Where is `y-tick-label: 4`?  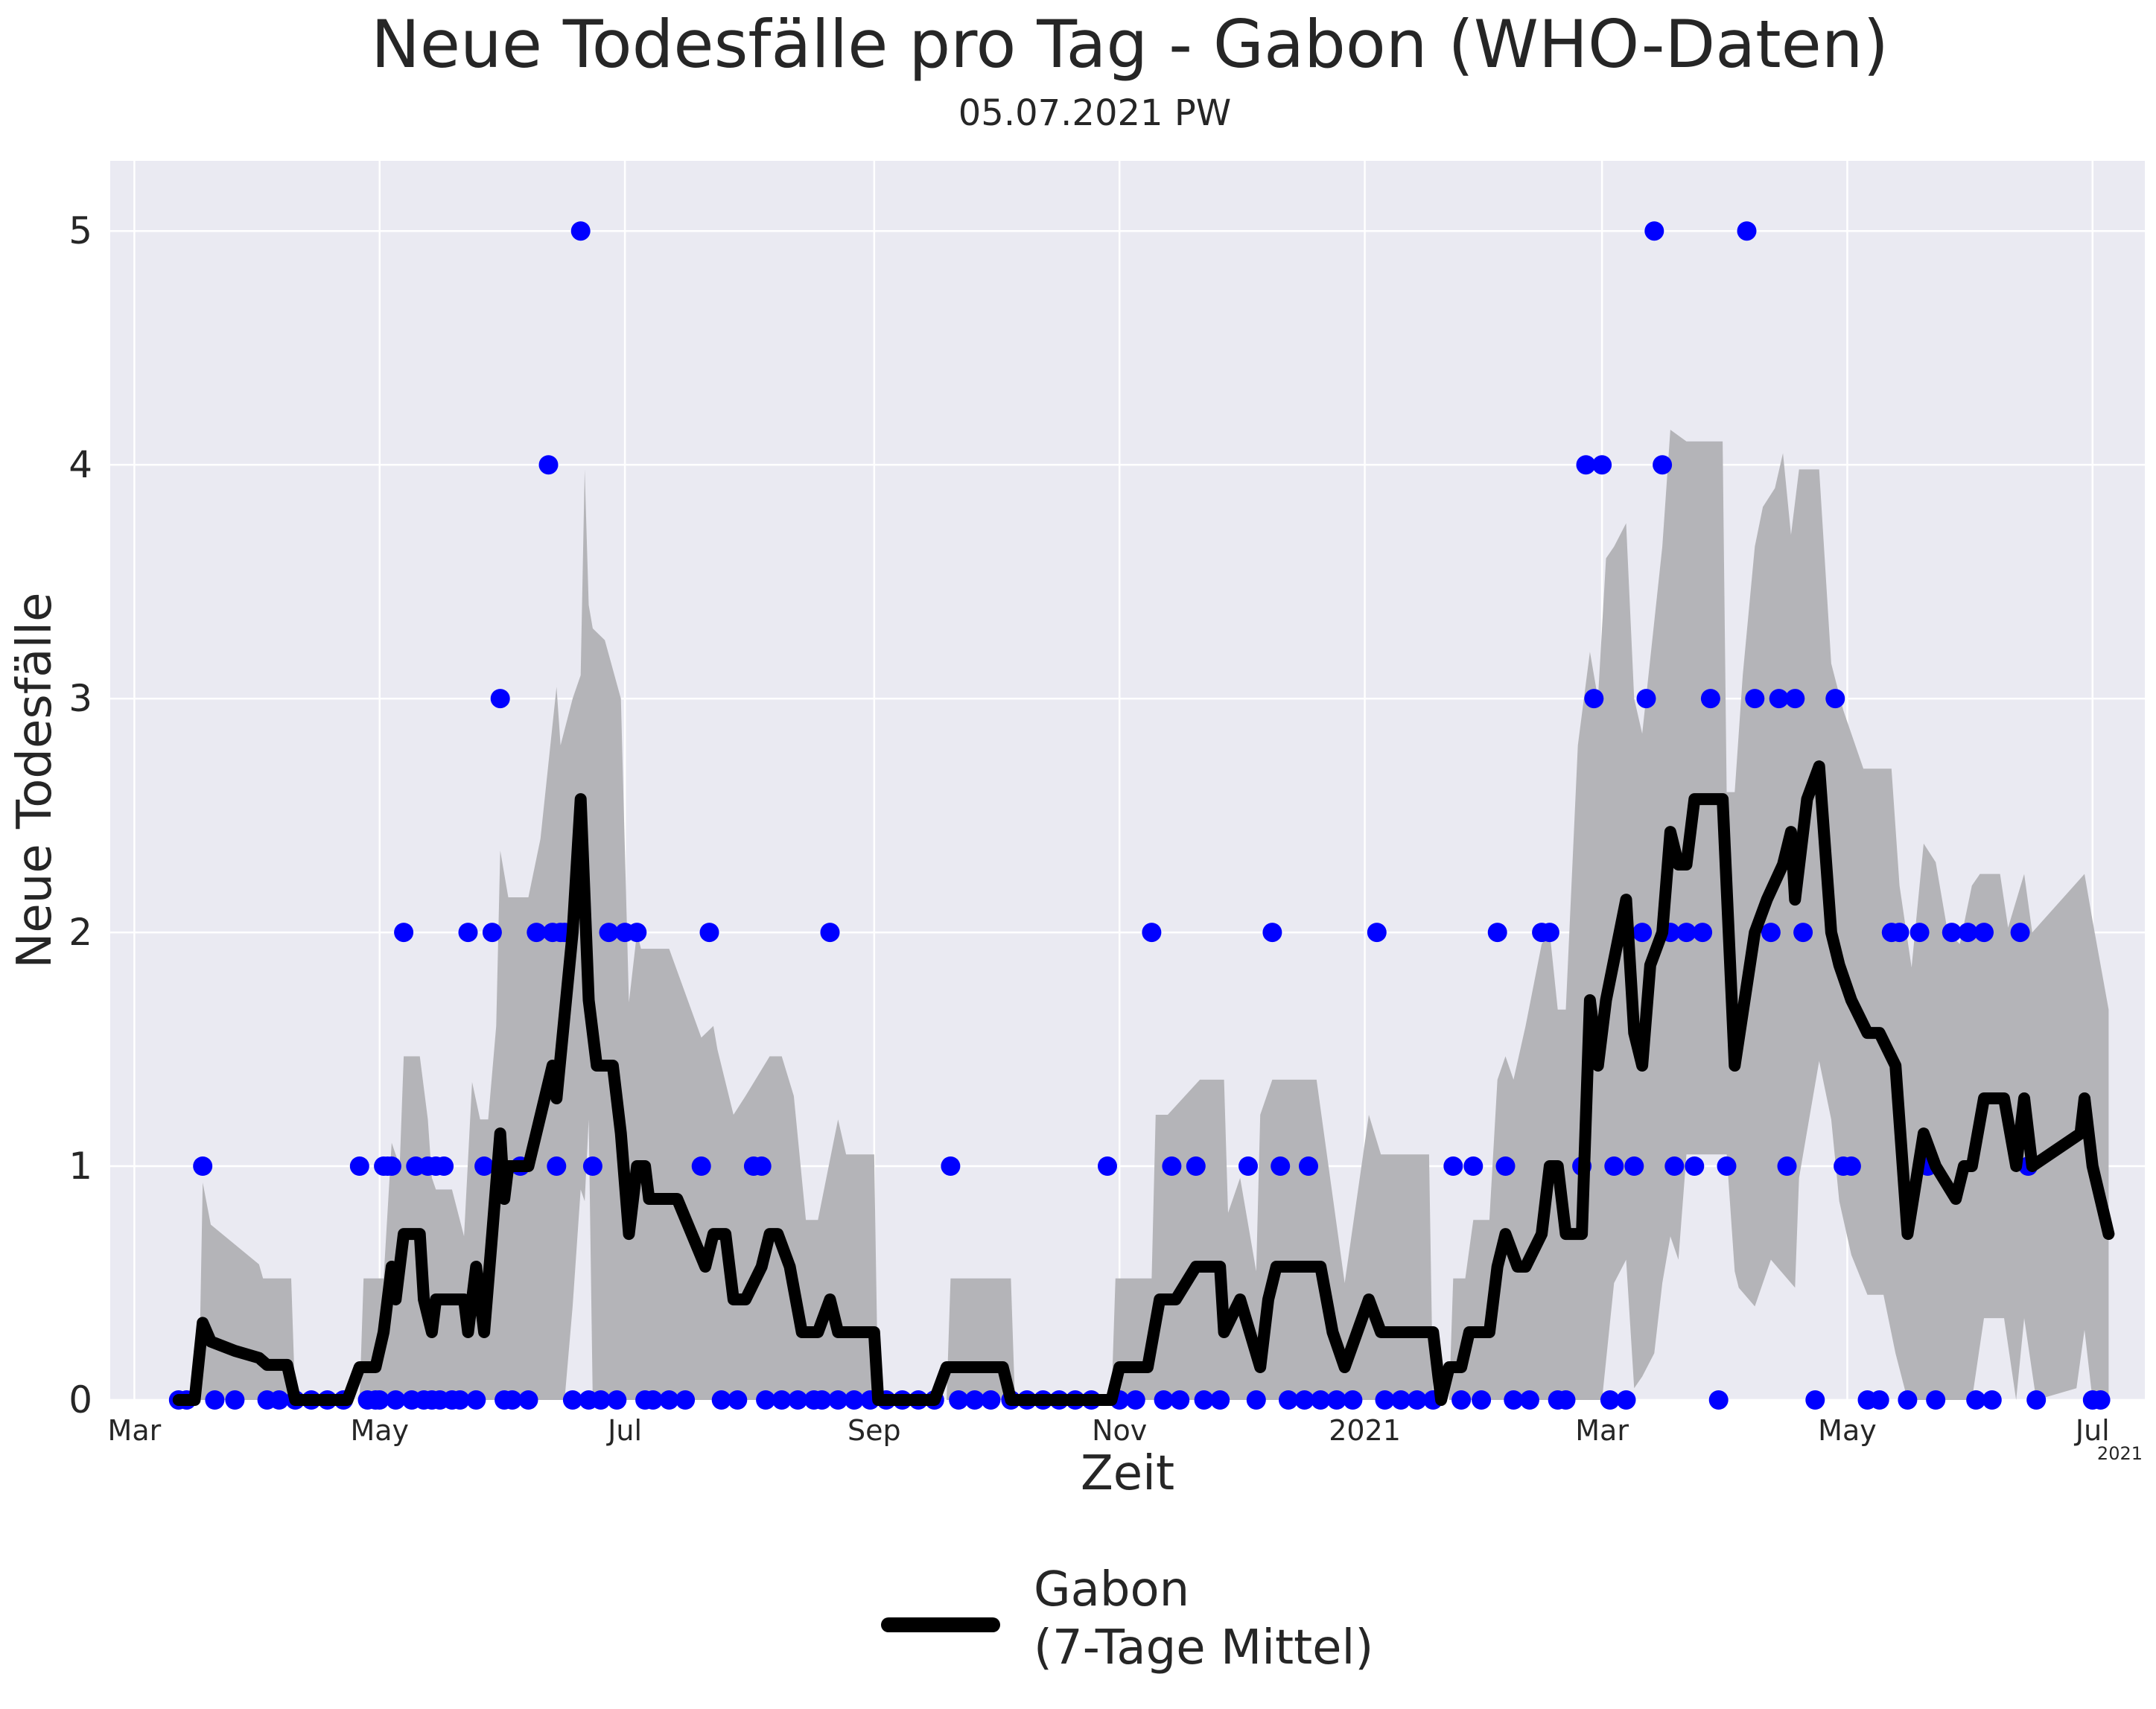 y-tick-label: 4 is located at coordinates (81, 464).